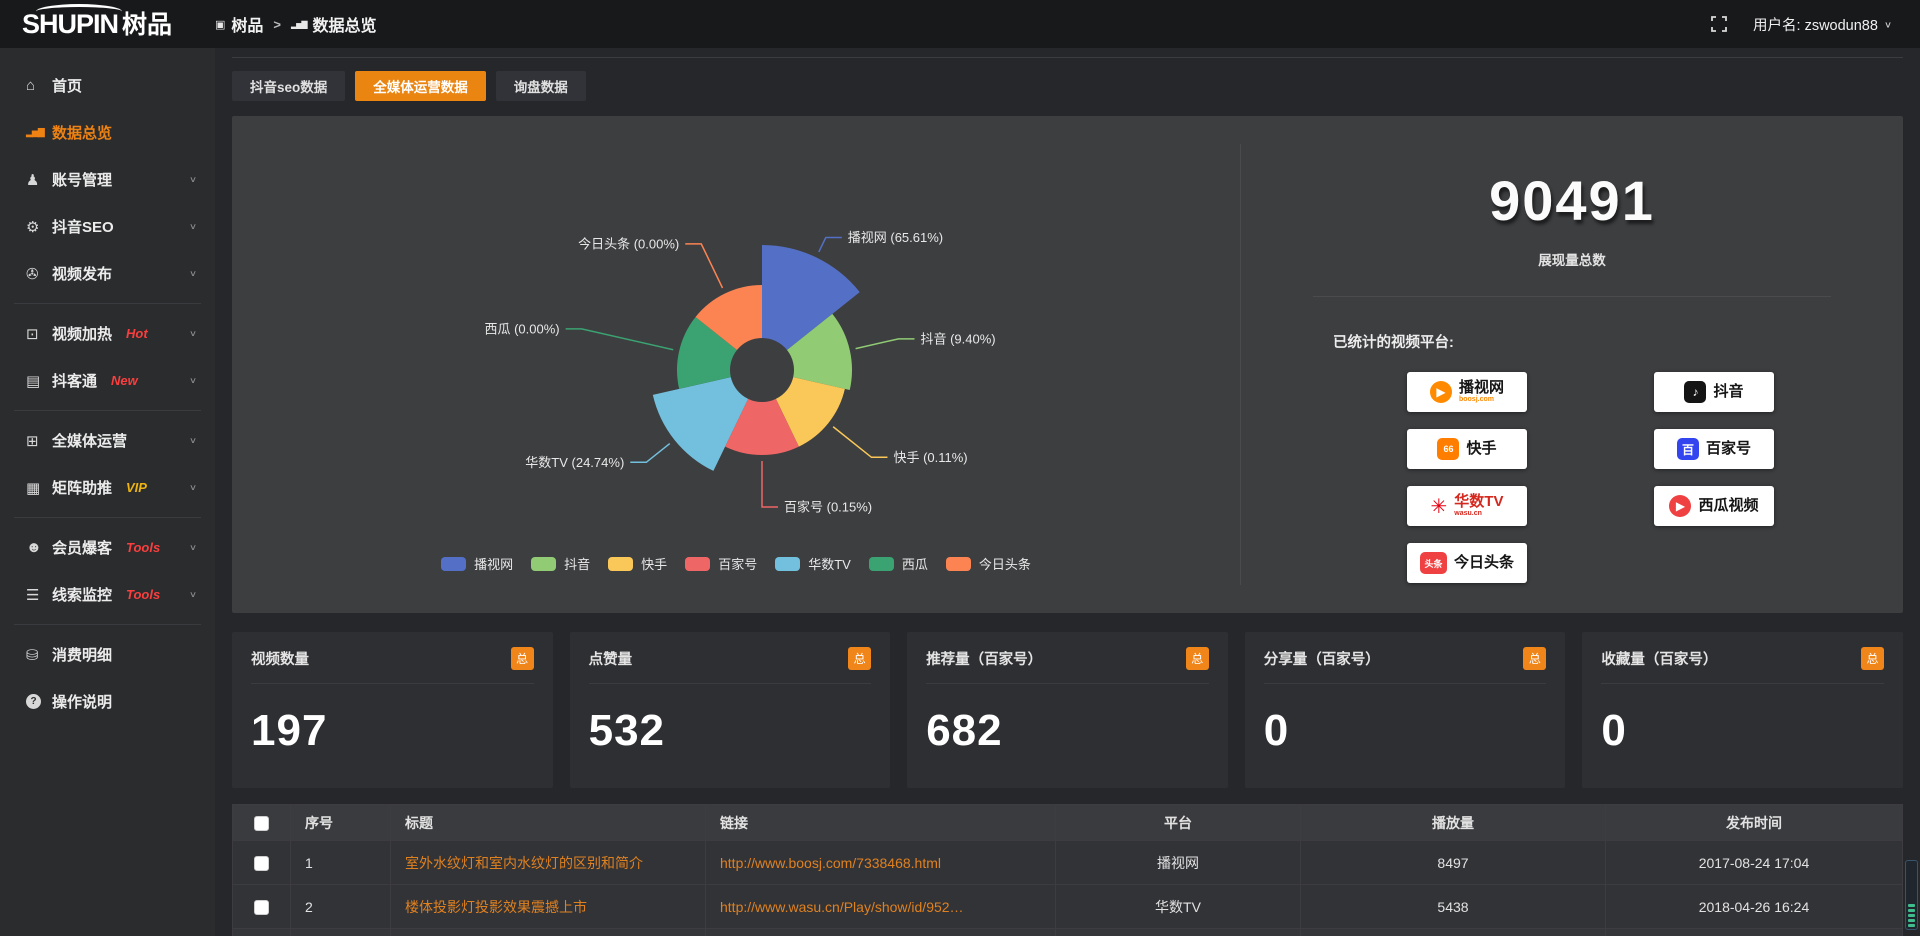  What do you see at coordinates (819, 352) in the screenshot?
I see `pie-slice-抖音` at bounding box center [819, 352].